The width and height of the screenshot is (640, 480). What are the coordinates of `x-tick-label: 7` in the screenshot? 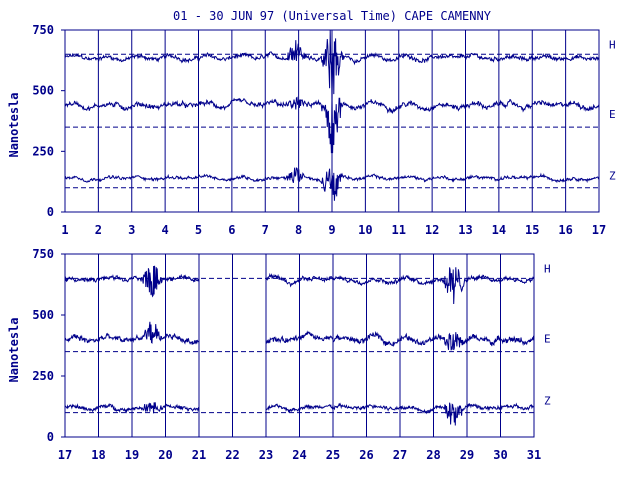 It's located at (265, 230).